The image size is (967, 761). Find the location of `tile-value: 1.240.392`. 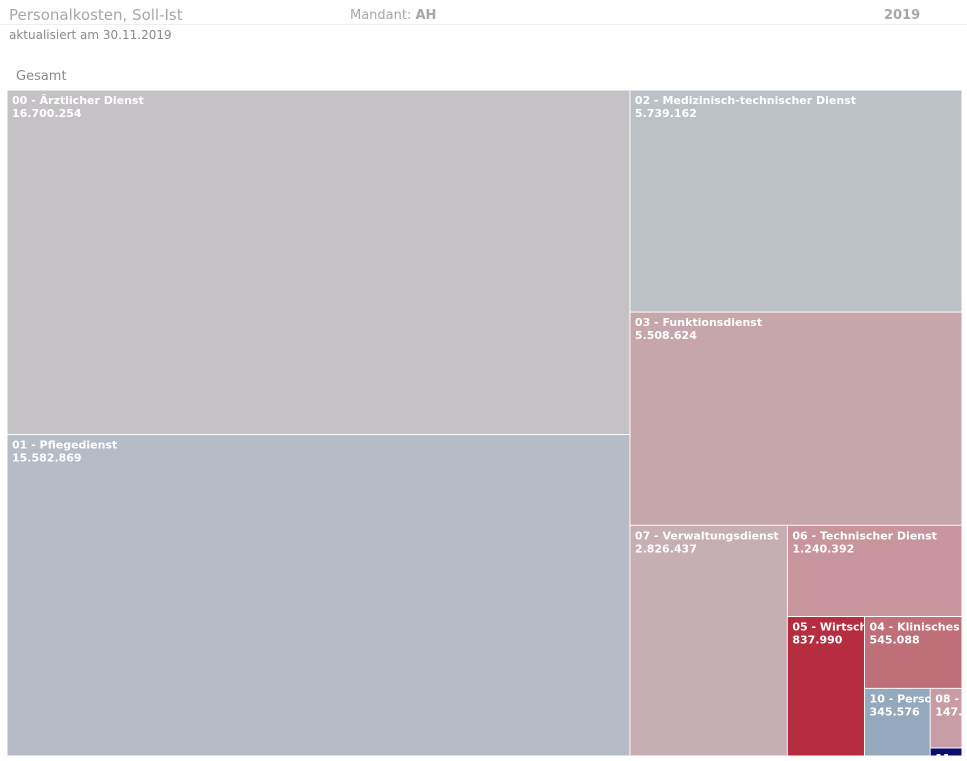

tile-value: 1.240.392 is located at coordinates (823, 548).